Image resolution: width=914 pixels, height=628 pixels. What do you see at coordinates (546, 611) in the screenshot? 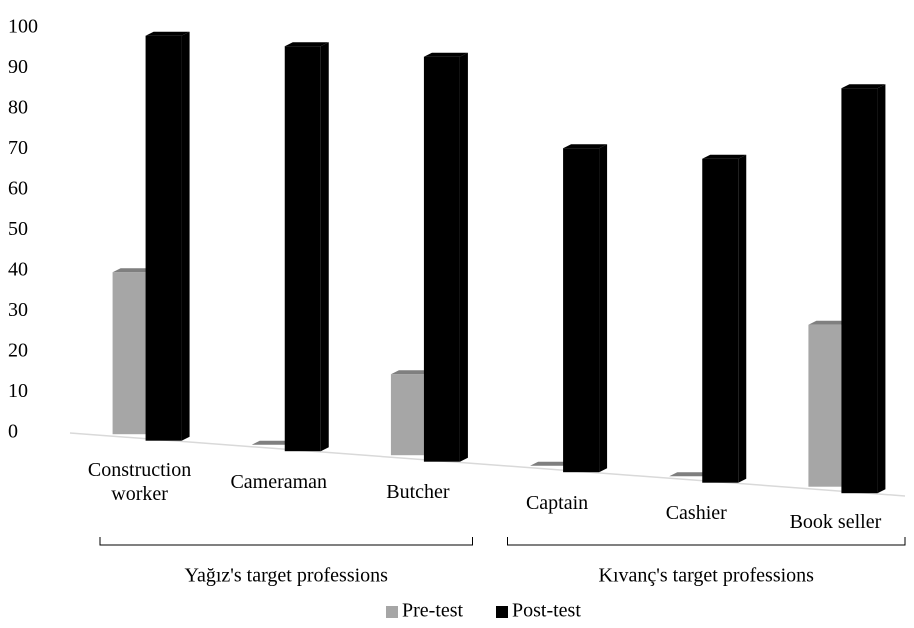
I see `legend-label: Post-test` at bounding box center [546, 611].